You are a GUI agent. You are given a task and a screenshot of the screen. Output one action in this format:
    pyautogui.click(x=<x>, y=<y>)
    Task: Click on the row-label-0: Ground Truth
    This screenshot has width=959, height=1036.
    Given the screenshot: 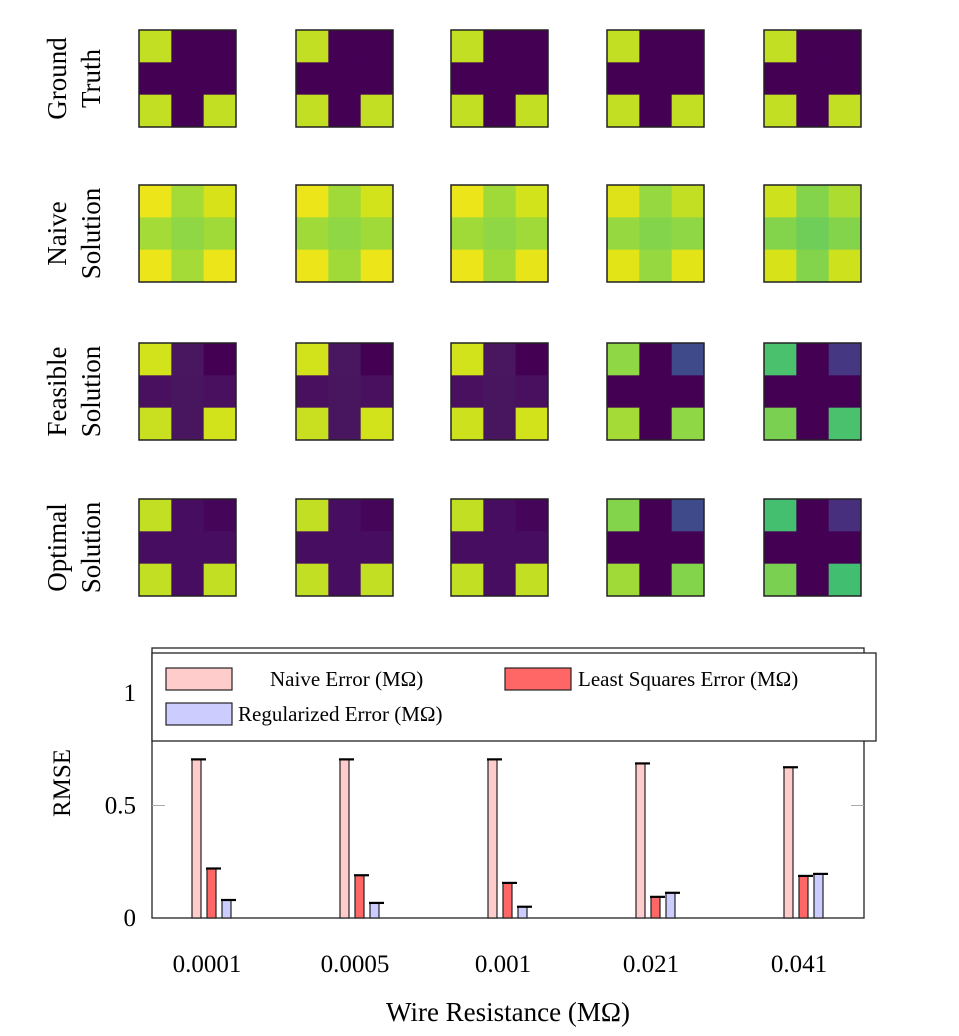 What is the action you would take?
    pyautogui.click(x=74, y=78)
    